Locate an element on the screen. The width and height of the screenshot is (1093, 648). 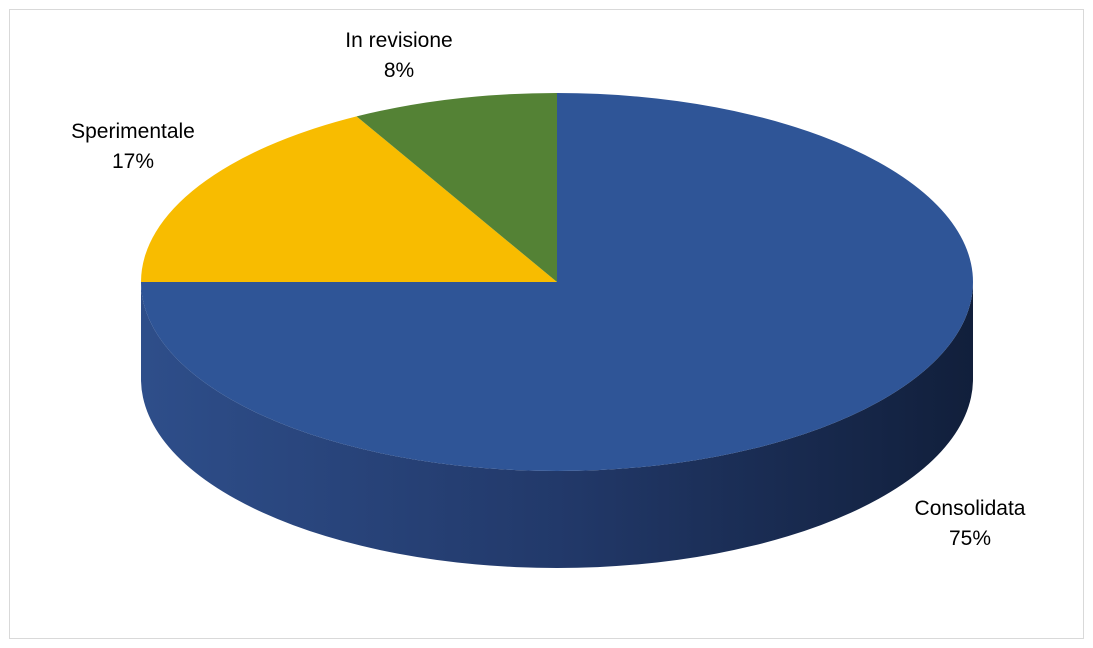
data-label-in-revisione-percent: 8% is located at coordinates (399, 70).